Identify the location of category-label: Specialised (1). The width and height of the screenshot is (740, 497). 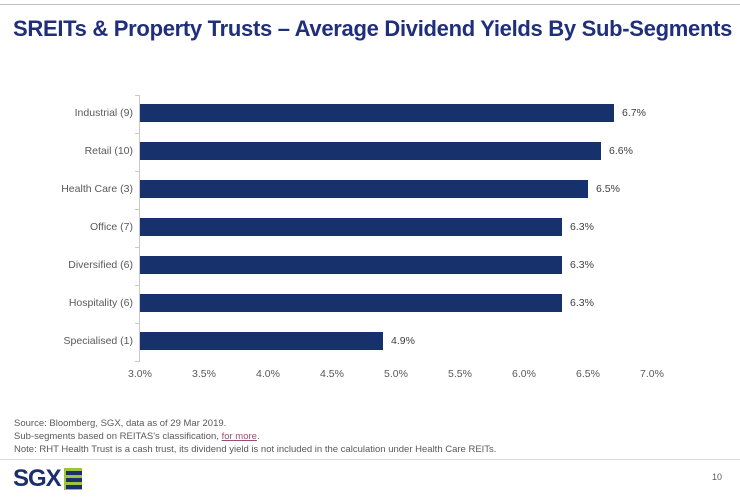
(98, 341).